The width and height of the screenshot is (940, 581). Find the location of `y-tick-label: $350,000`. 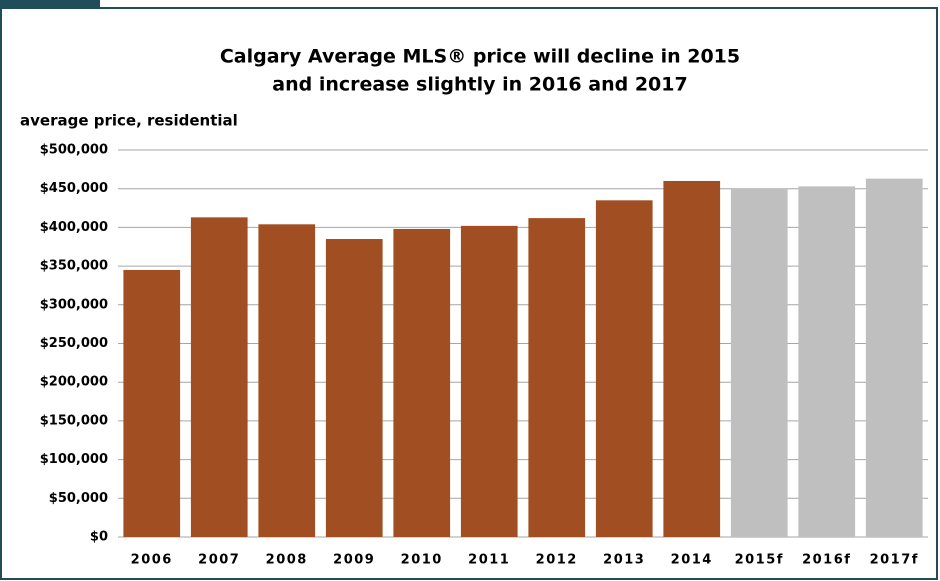

y-tick-label: $350,000 is located at coordinates (74, 266).